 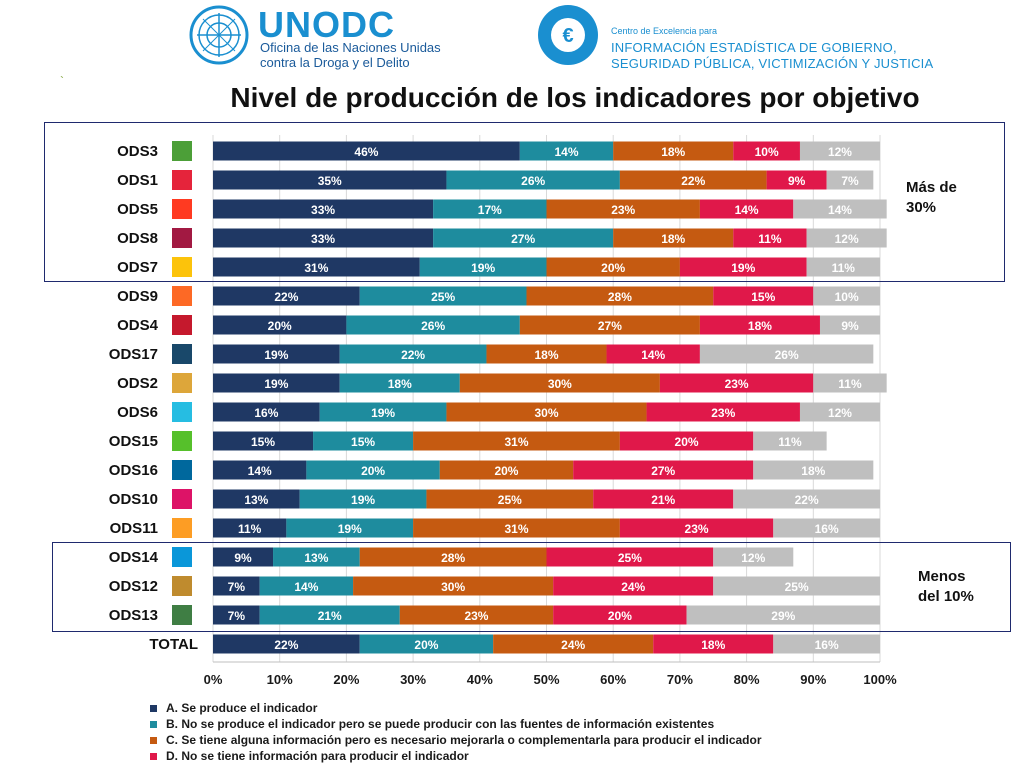 I want to click on highlight-note-over-30-line1: Más de, so click(x=931, y=187).